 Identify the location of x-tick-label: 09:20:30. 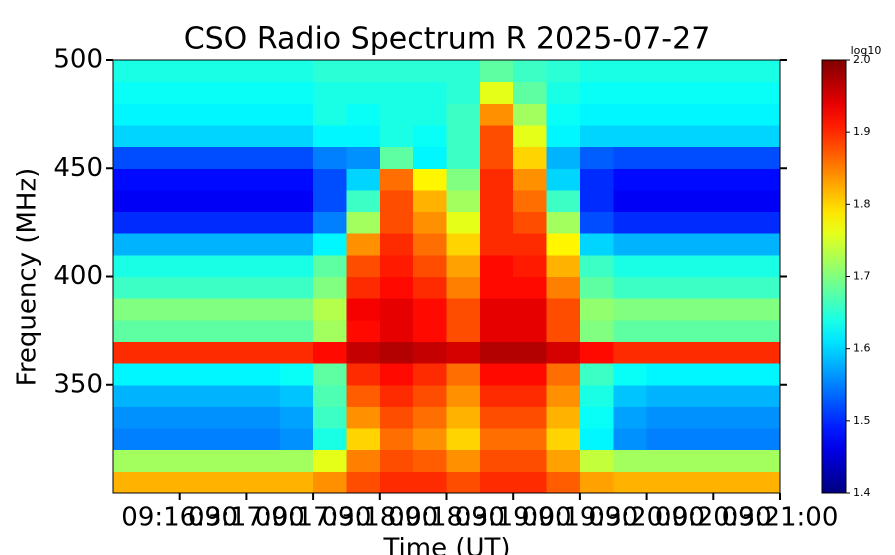
(713, 518).